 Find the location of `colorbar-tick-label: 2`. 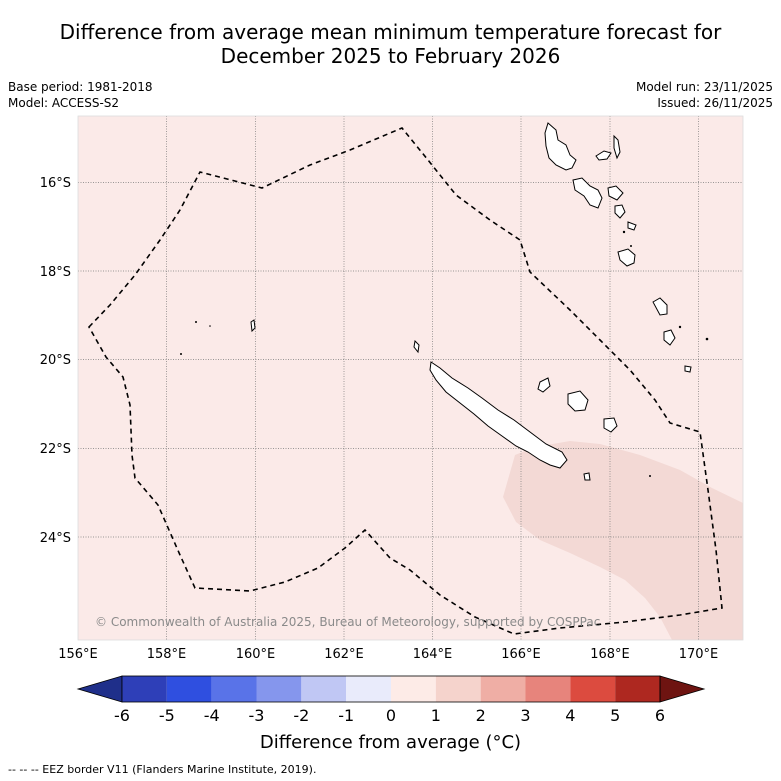

colorbar-tick-label: 2 is located at coordinates (481, 715).